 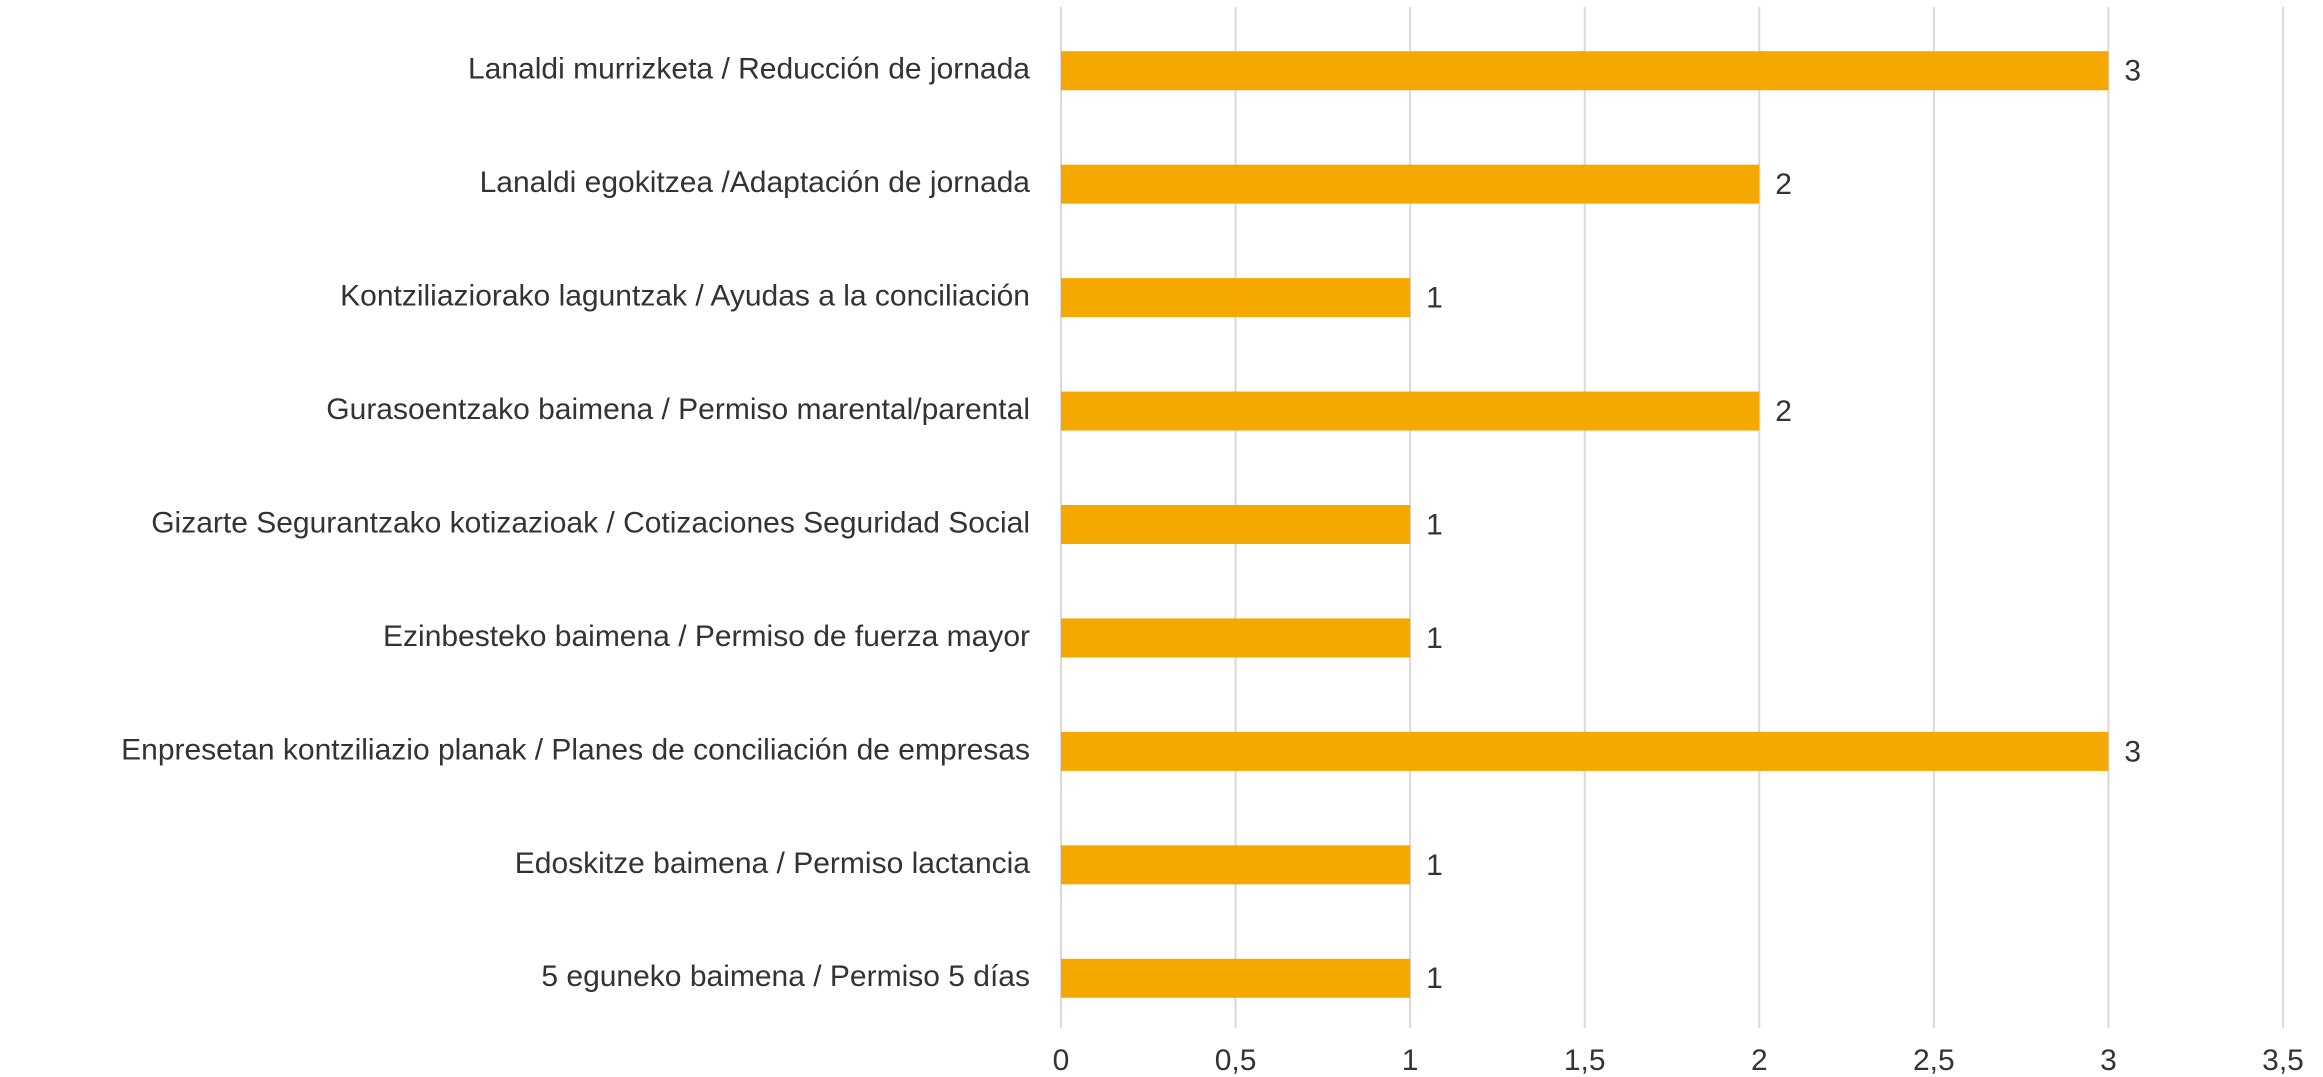 What do you see at coordinates (785, 976) in the screenshot?
I see `y-tick-label: 5 eguneko baimena / Permiso 5 días` at bounding box center [785, 976].